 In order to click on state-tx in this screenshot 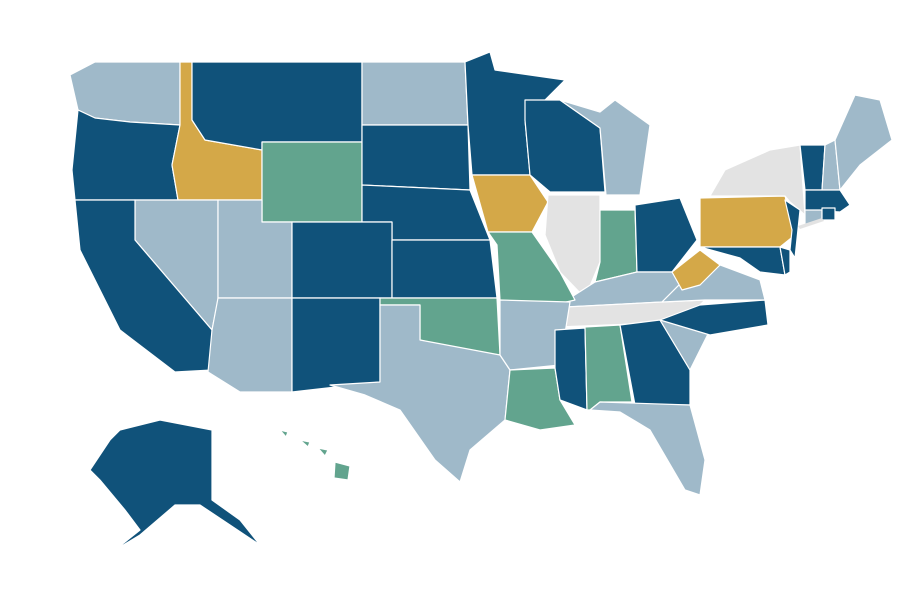, I will do `click(420, 393)`.